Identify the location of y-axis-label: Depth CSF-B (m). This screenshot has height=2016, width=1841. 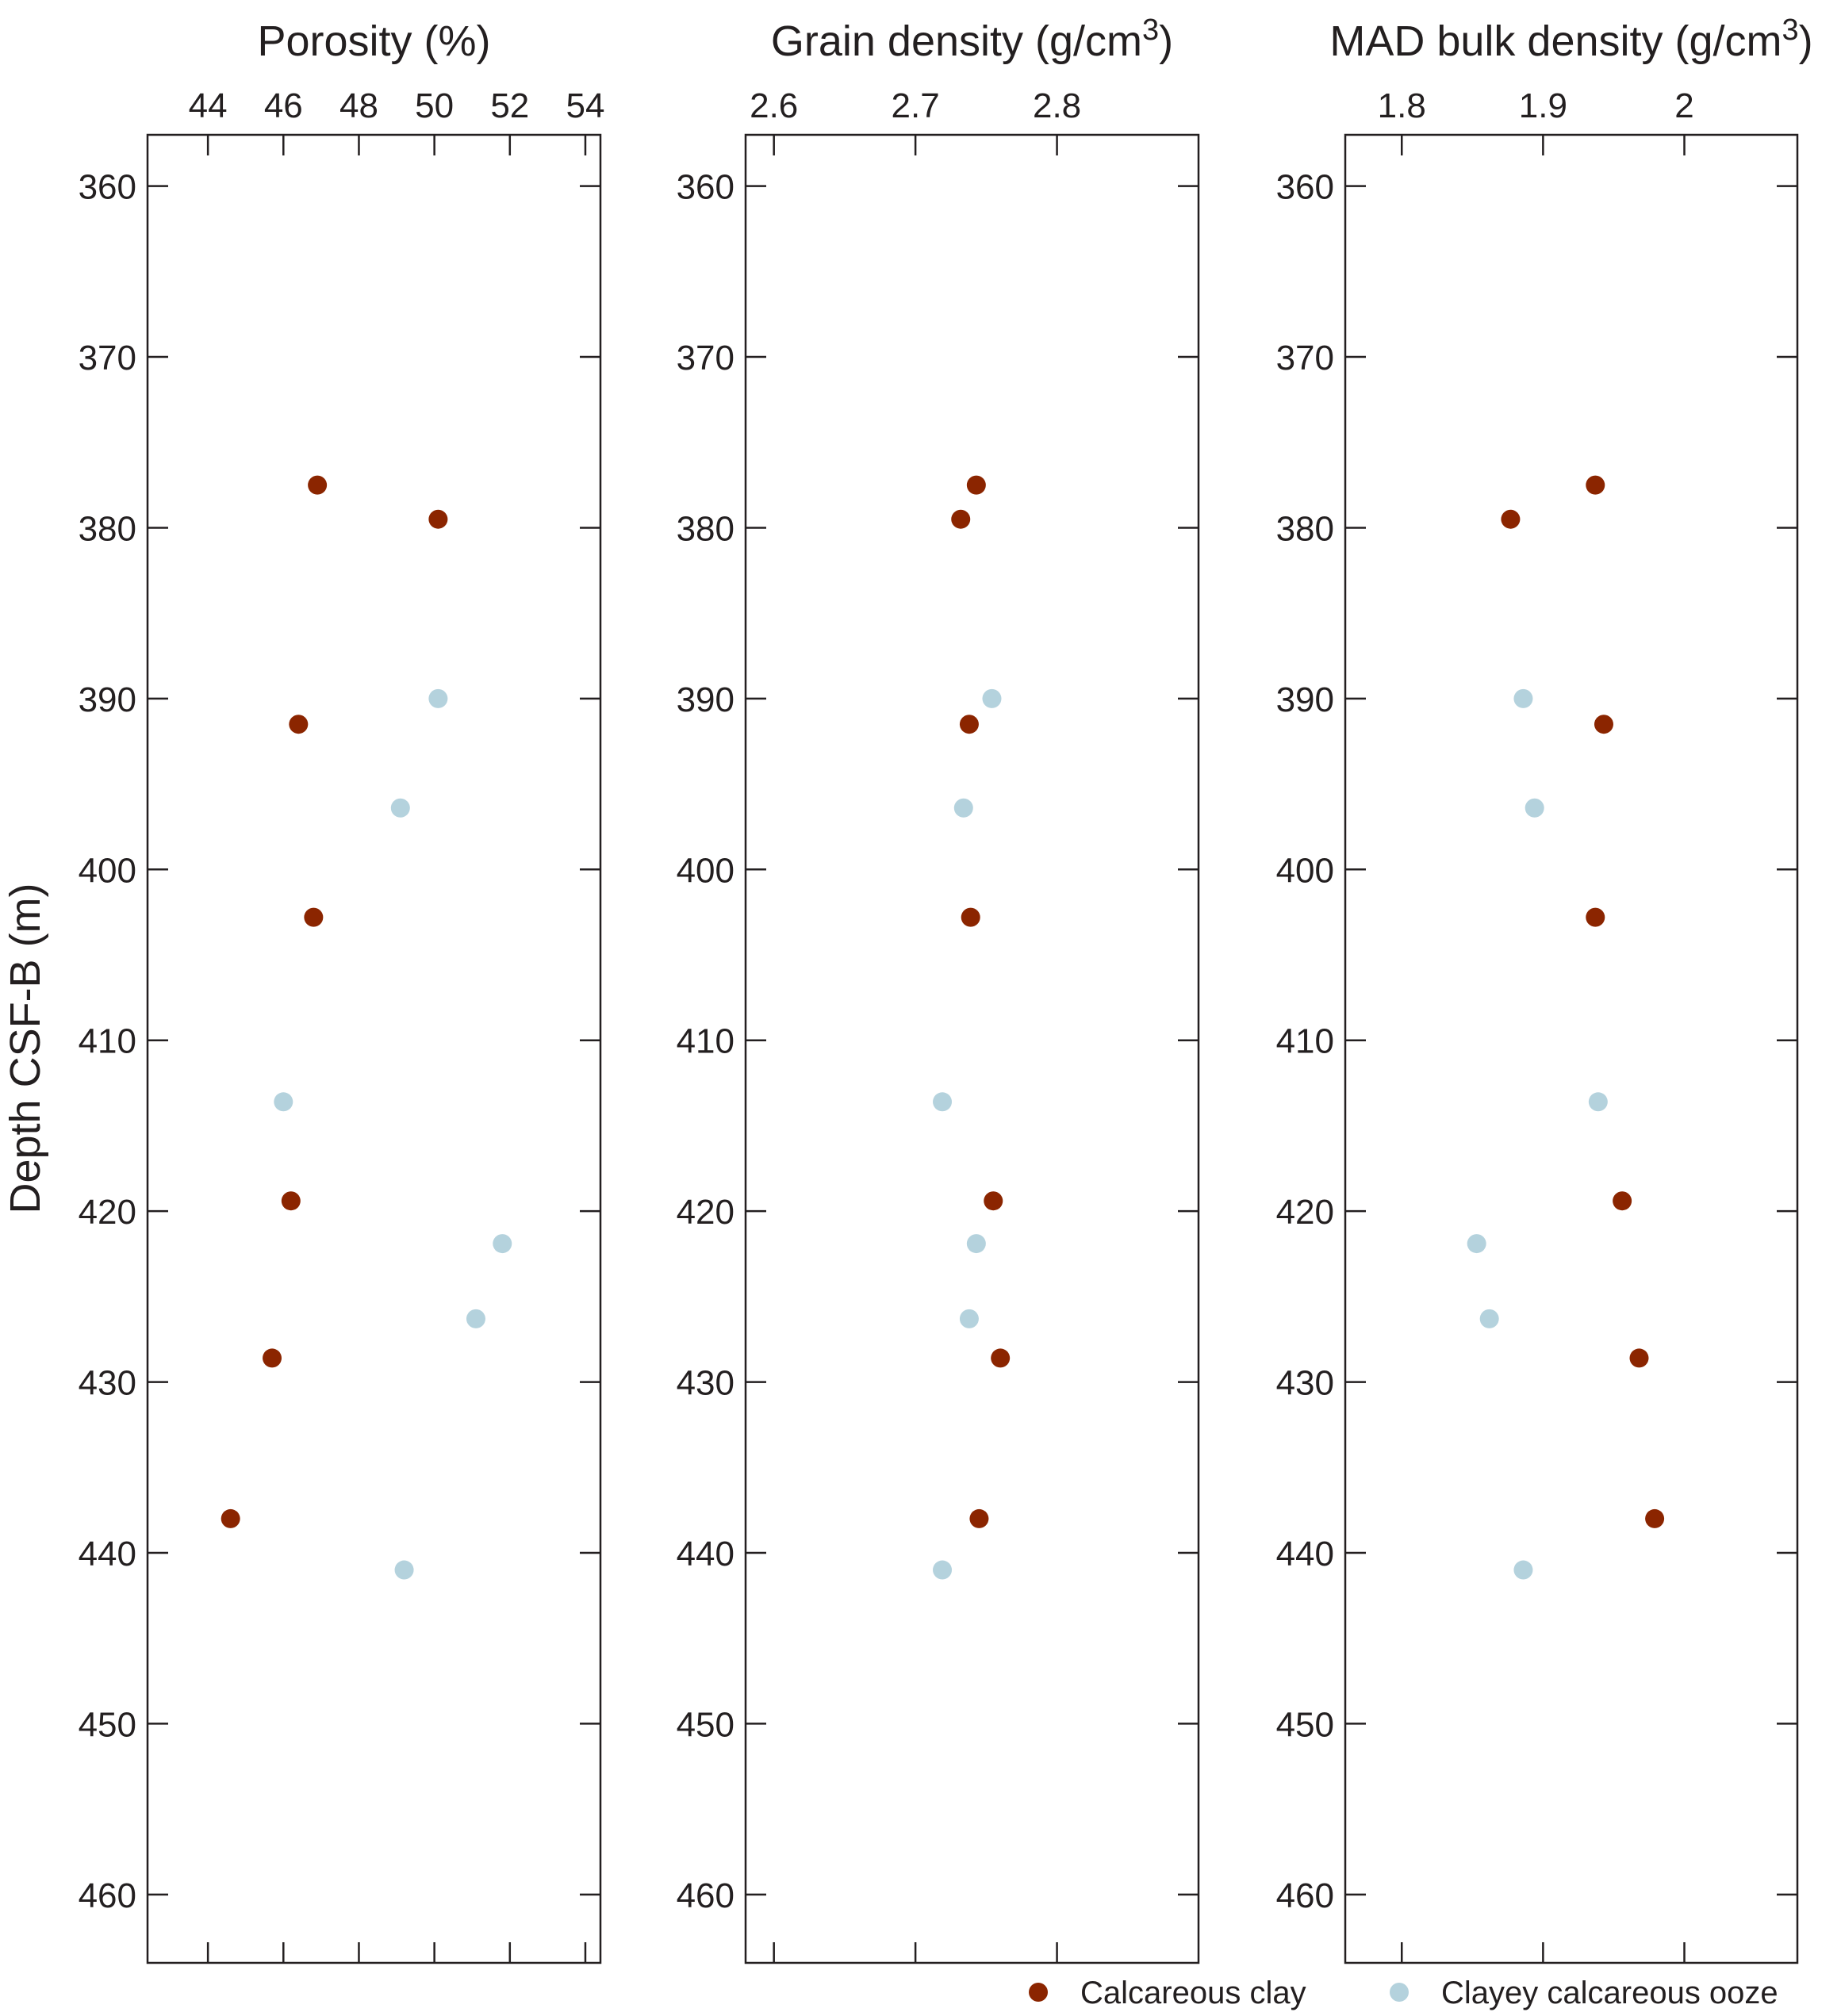
(26, 1048).